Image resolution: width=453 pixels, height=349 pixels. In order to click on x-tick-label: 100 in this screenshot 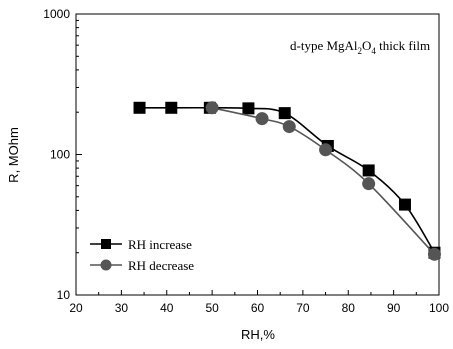, I will do `click(439, 308)`.